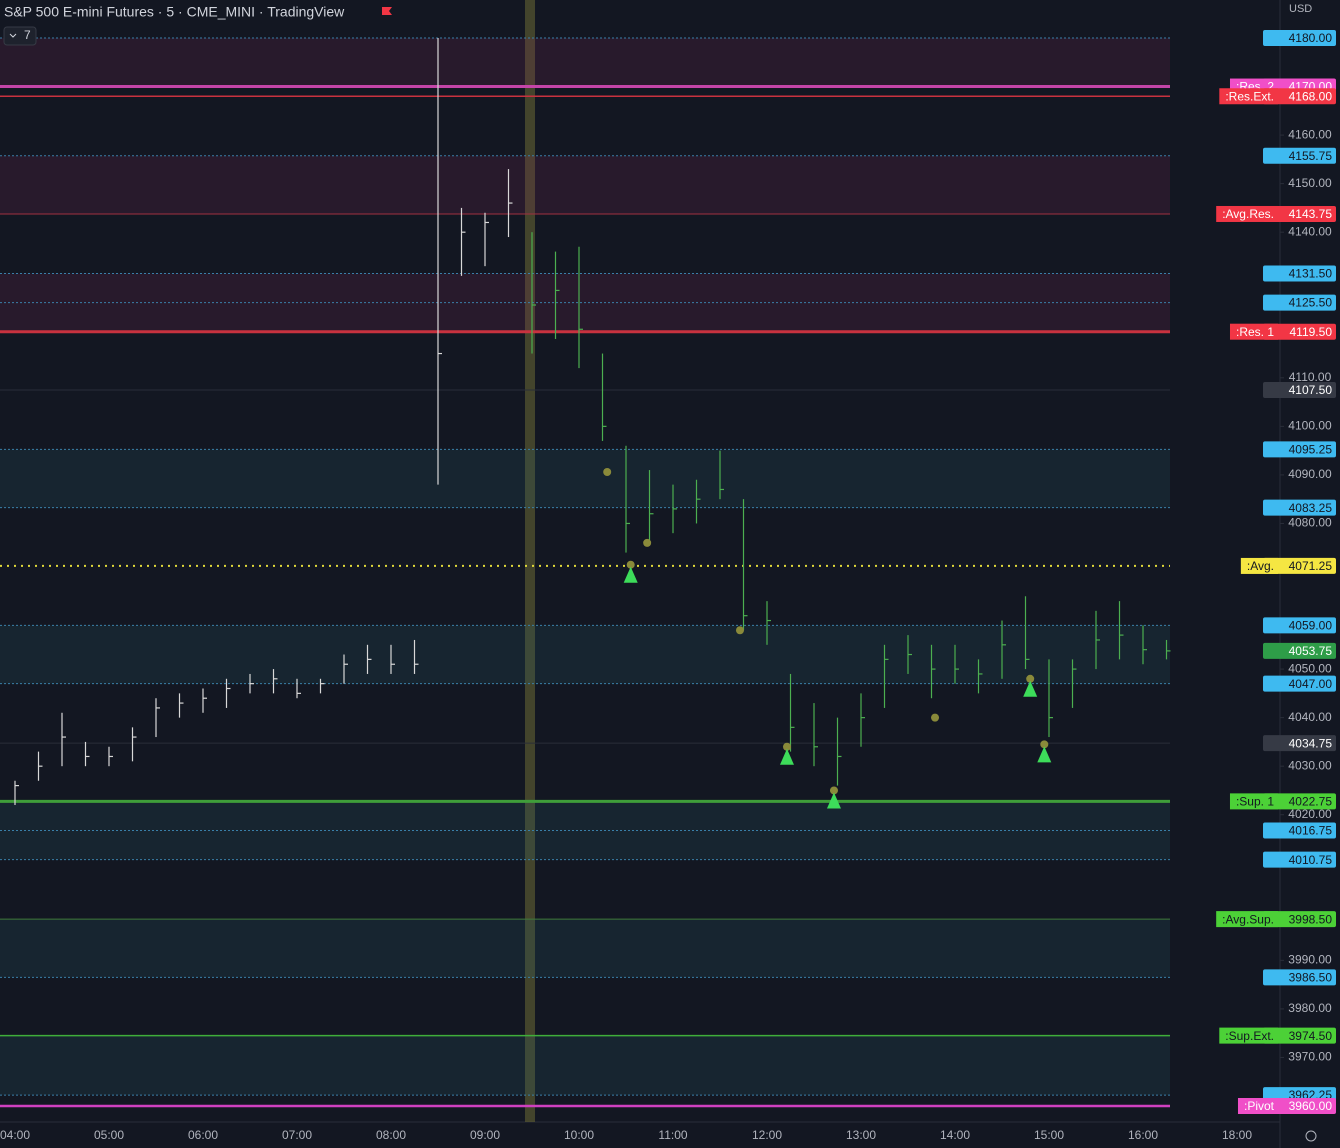  Describe the element at coordinates (861, 1135) in the screenshot. I see `x-tick-label: 13:00` at that location.